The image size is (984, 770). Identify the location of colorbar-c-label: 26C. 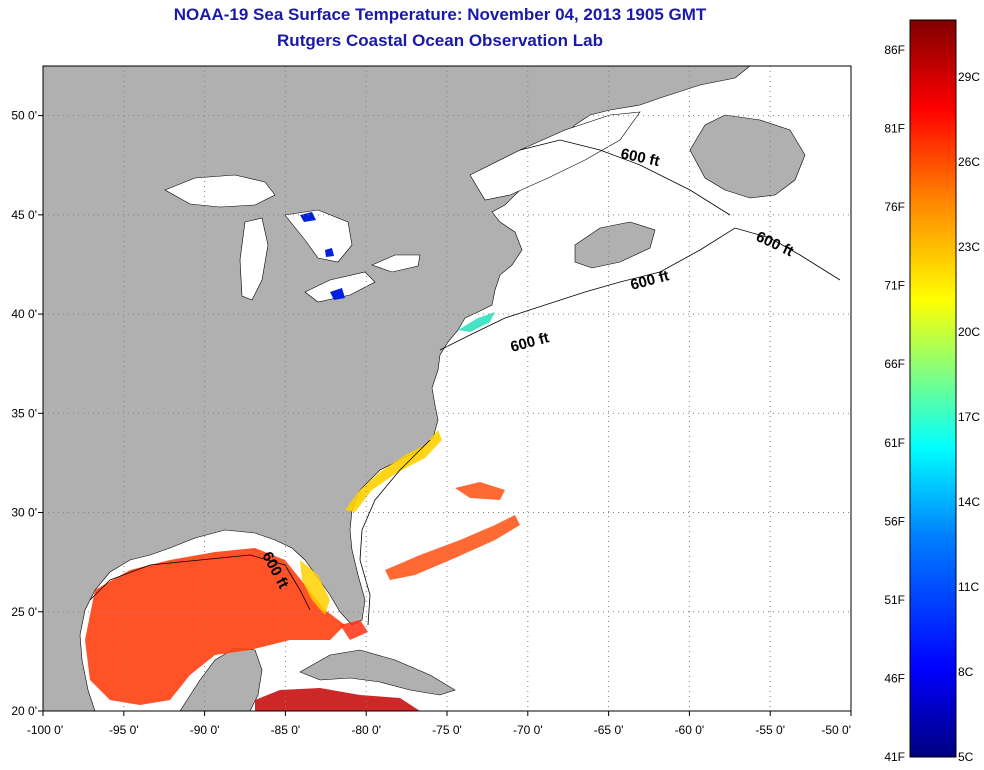
(969, 162).